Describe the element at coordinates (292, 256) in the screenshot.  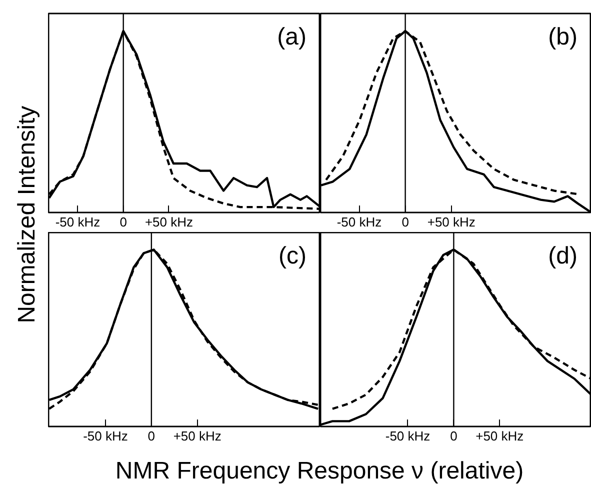
I see `chart-title: (c)` at that location.